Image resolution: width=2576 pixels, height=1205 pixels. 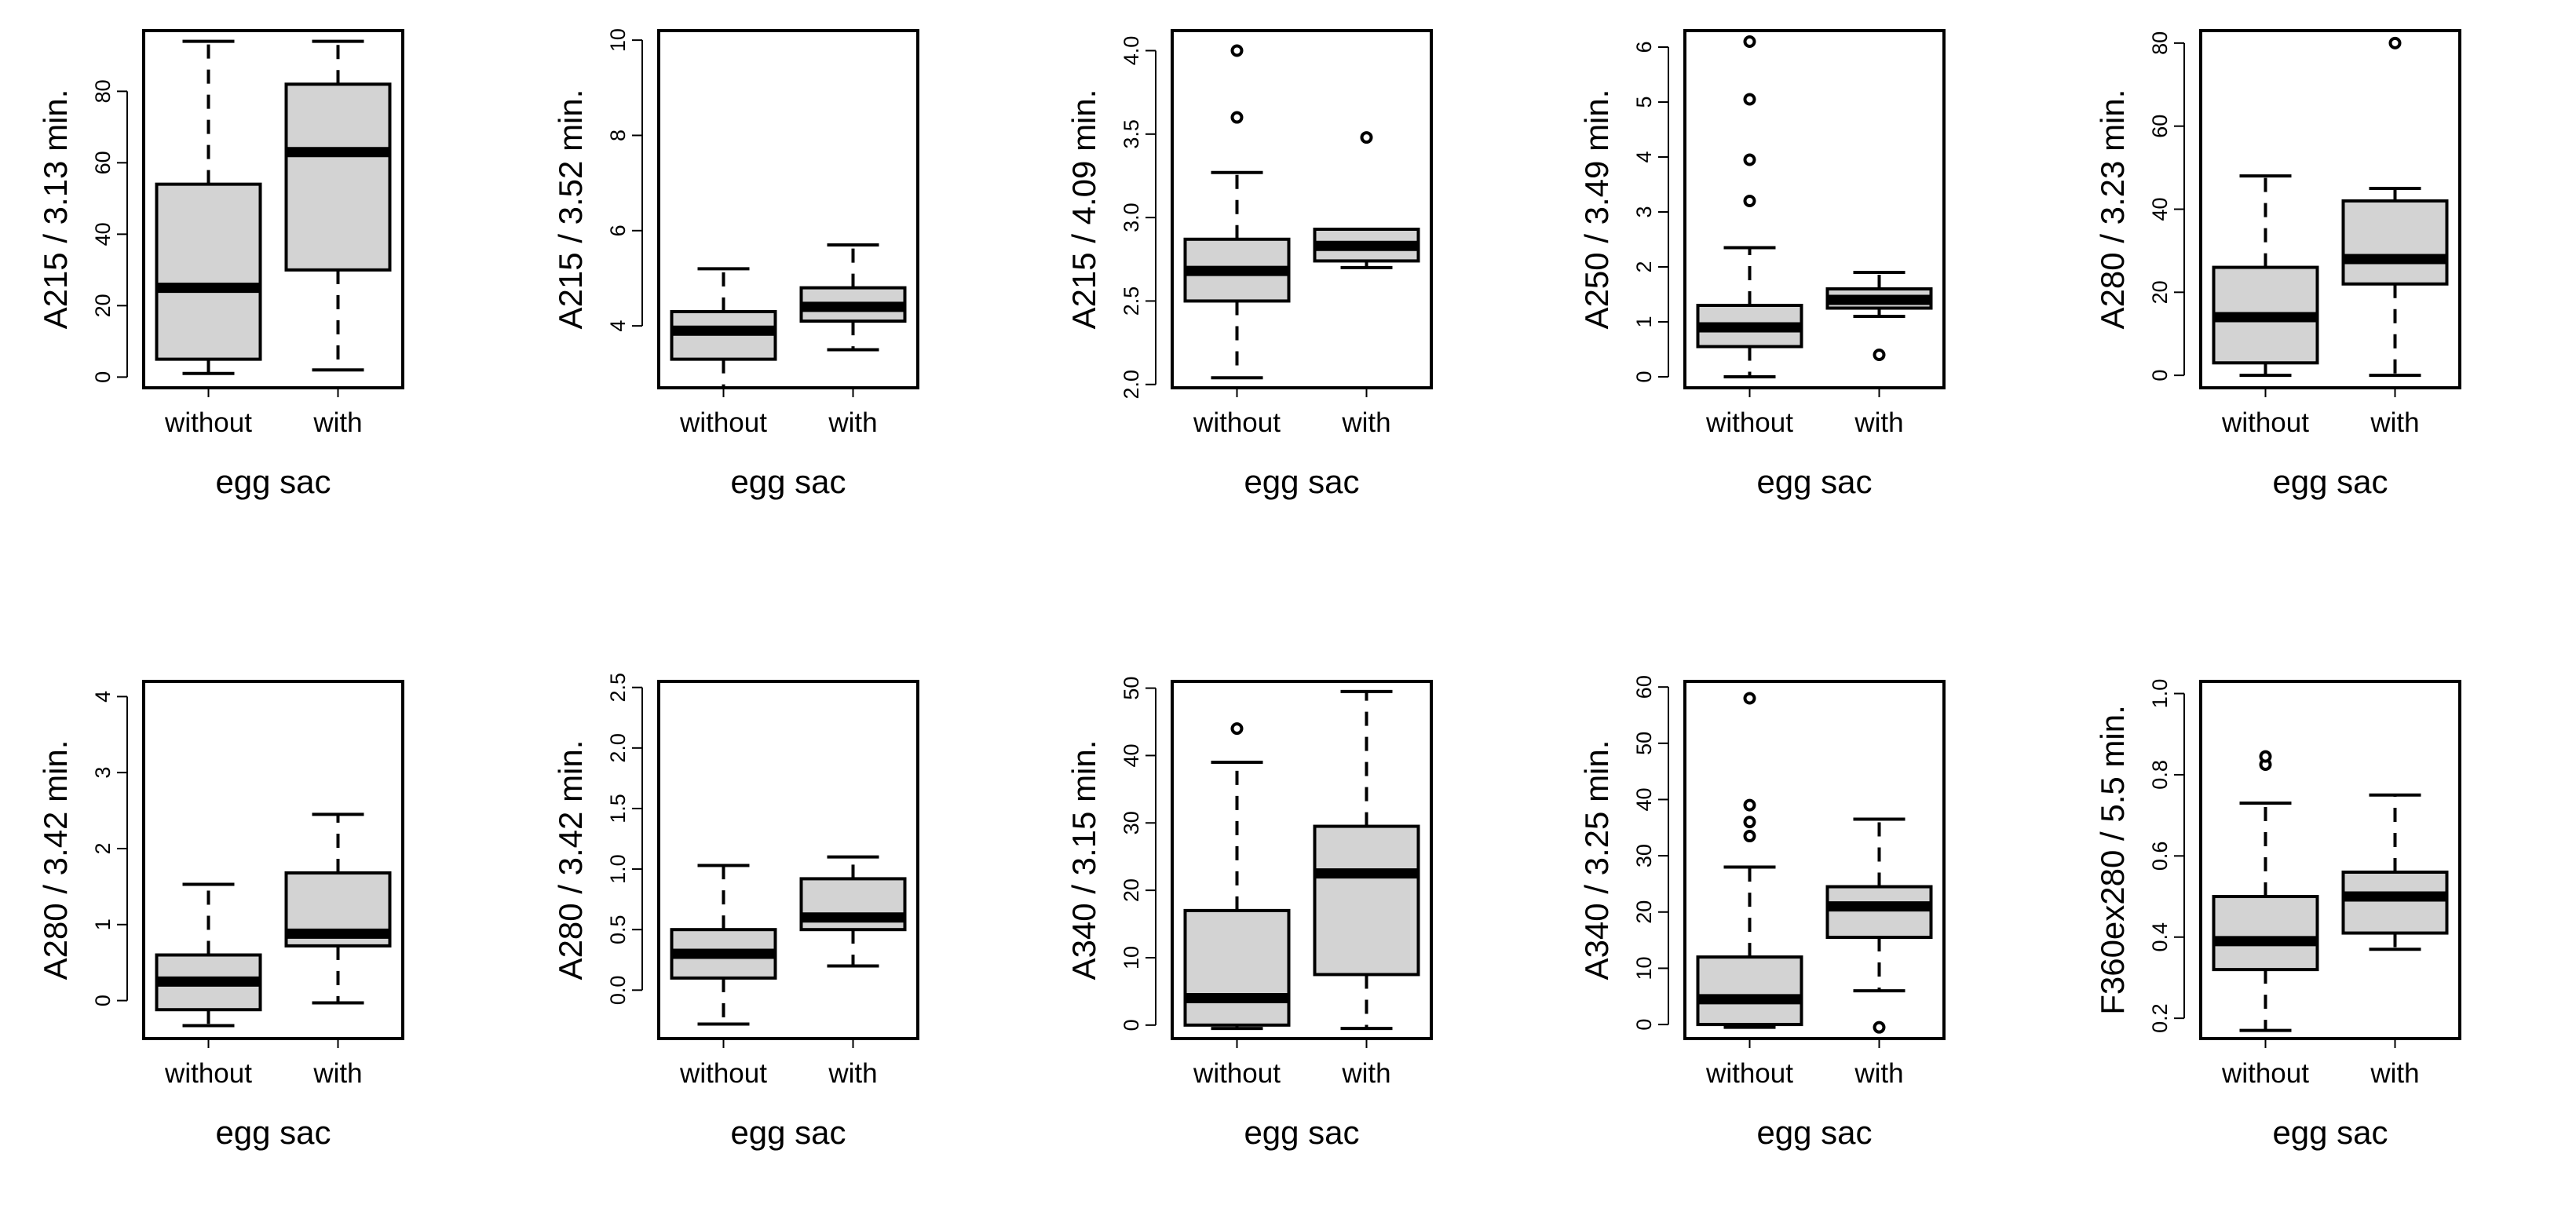 I want to click on y-axis-label: A340 / 3.25 min., so click(x=1596, y=860).